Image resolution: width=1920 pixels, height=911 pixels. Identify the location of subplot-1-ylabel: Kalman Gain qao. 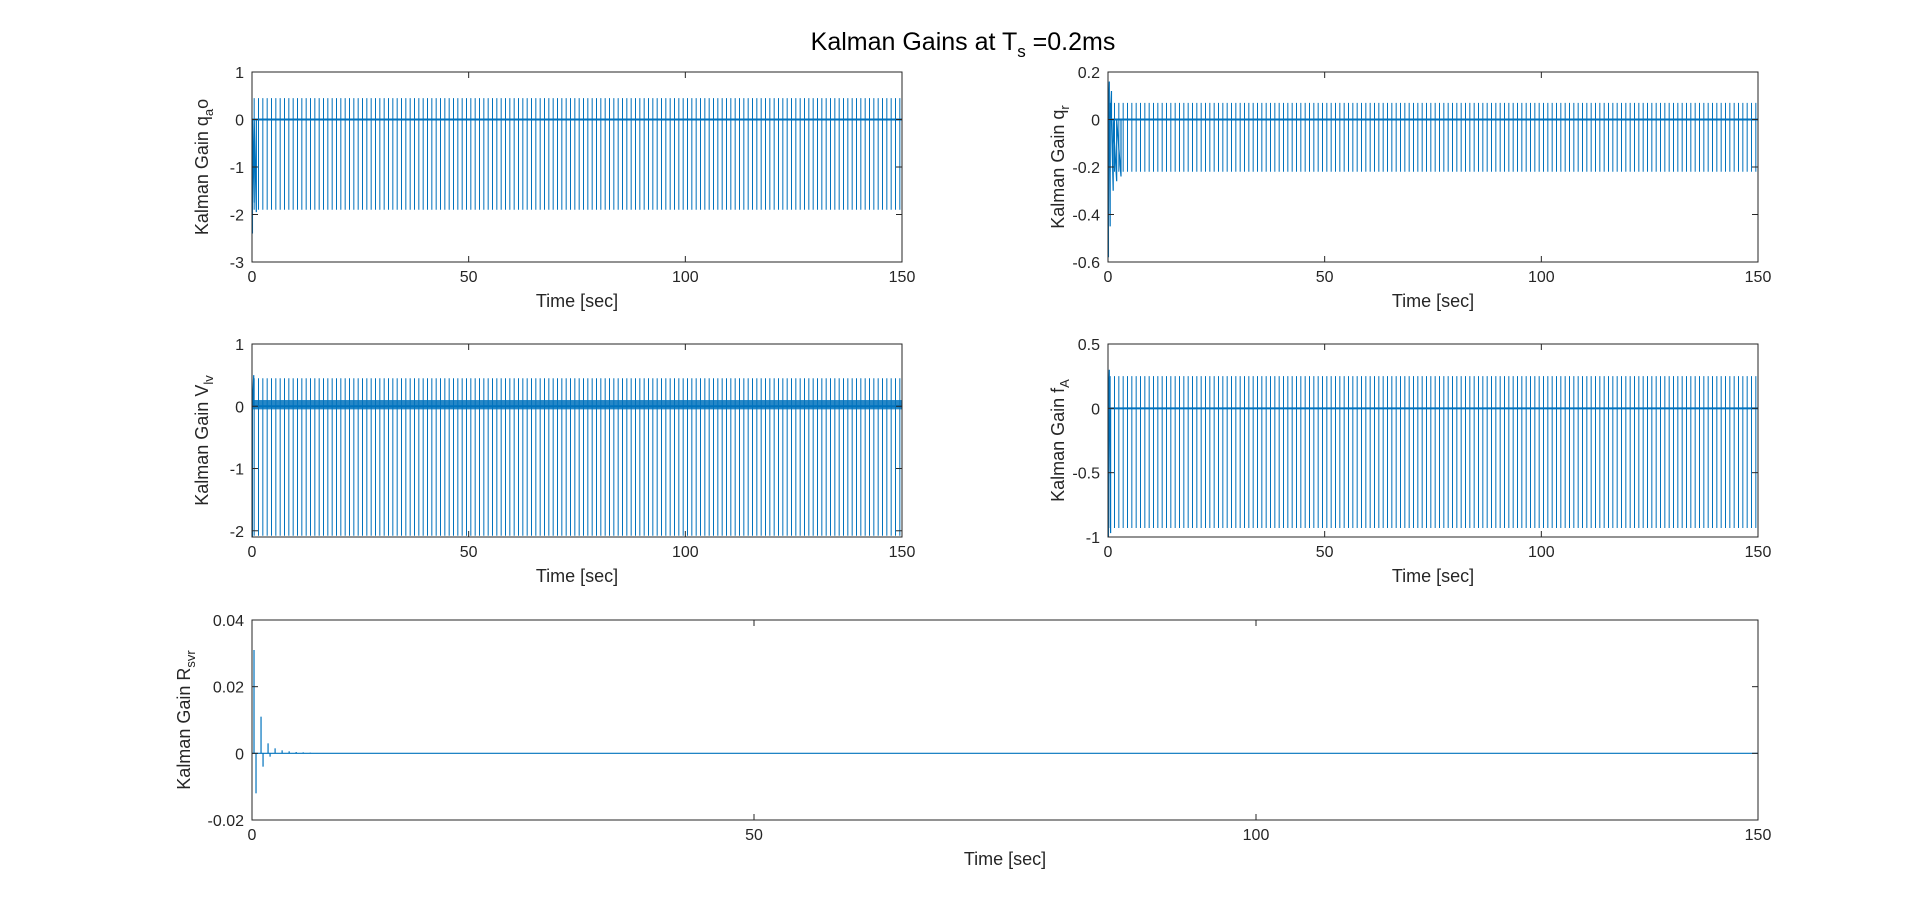
(204, 167).